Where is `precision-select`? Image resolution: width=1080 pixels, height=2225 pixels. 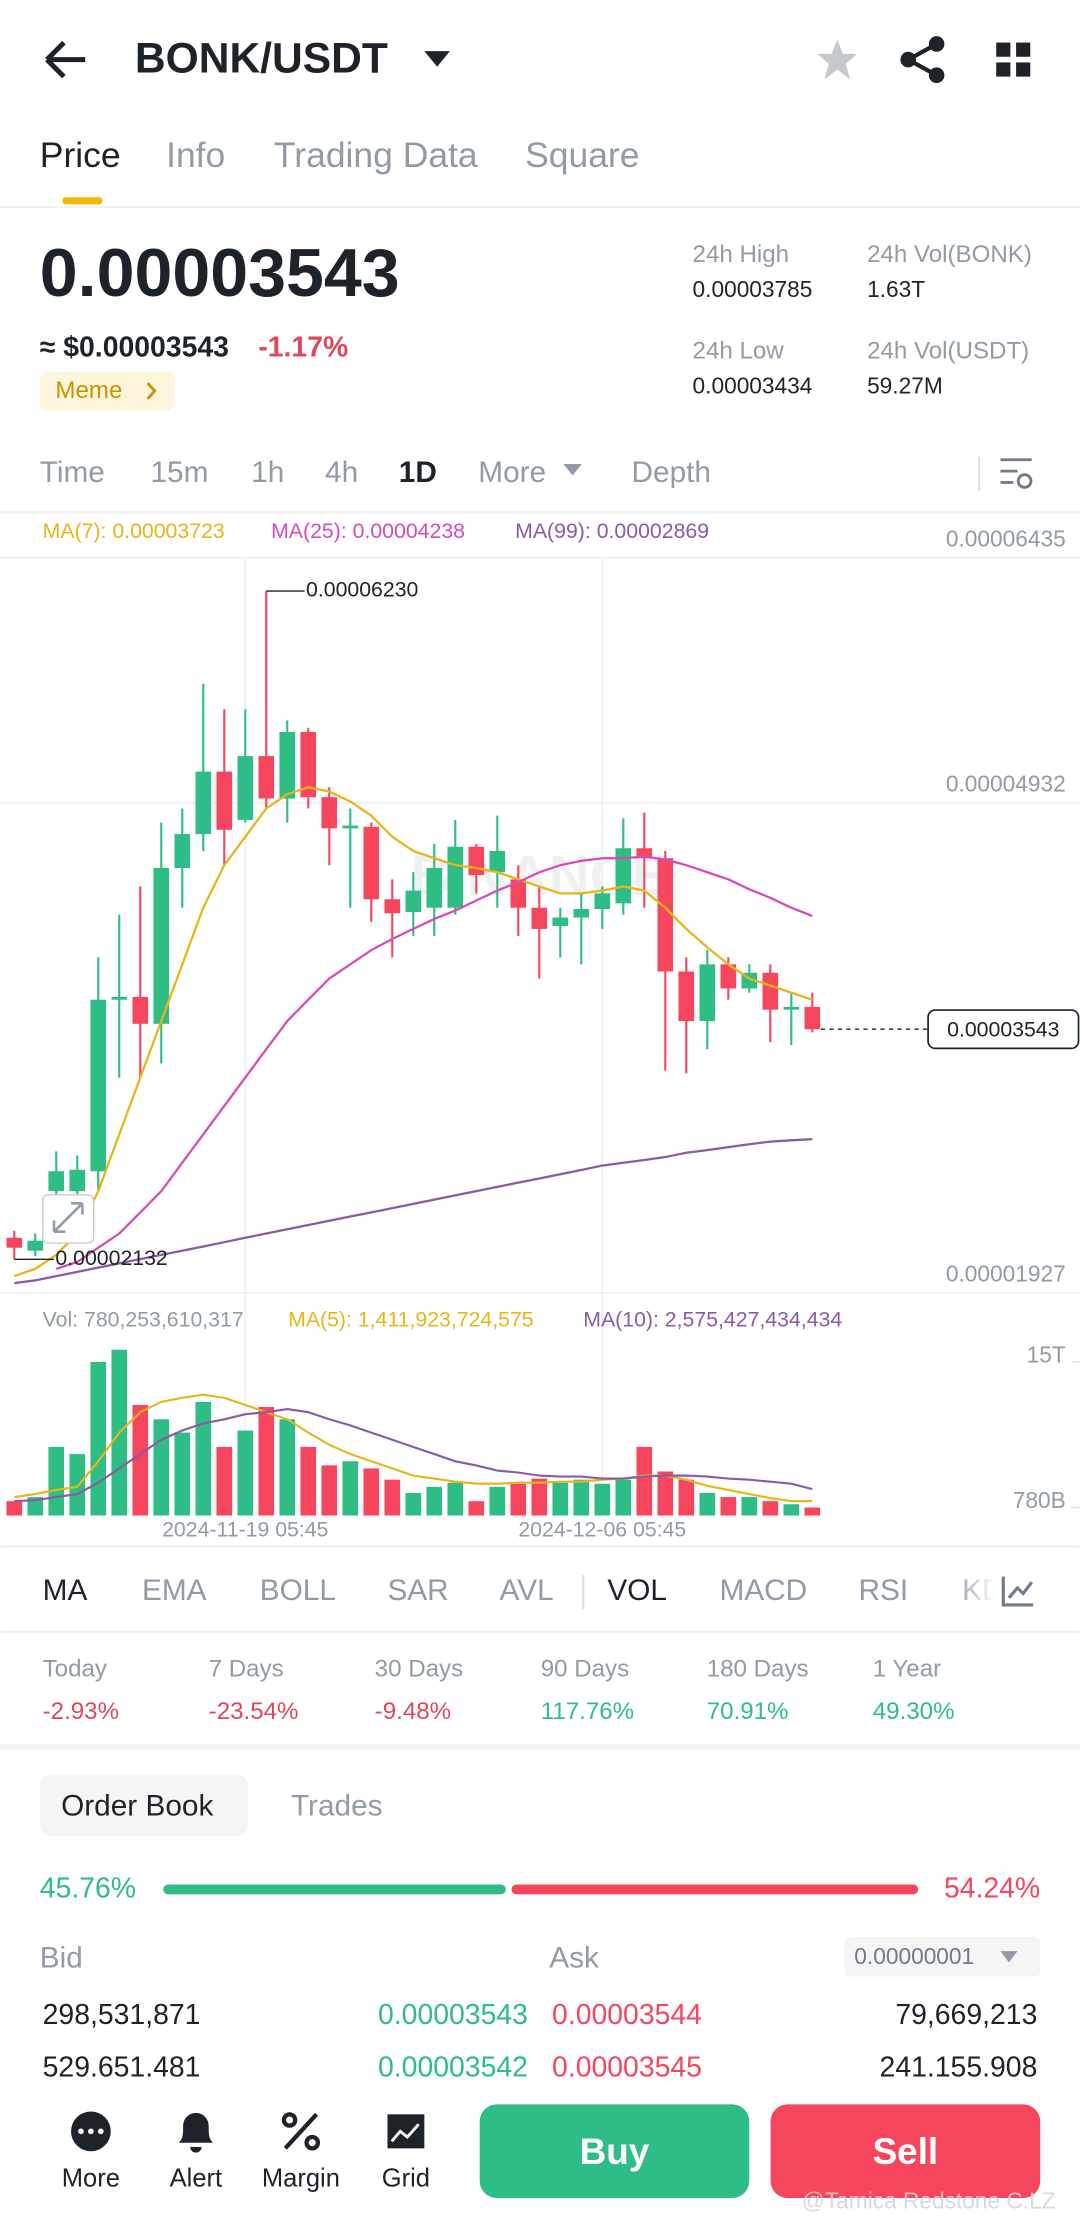
precision-select is located at coordinates (942, 1956).